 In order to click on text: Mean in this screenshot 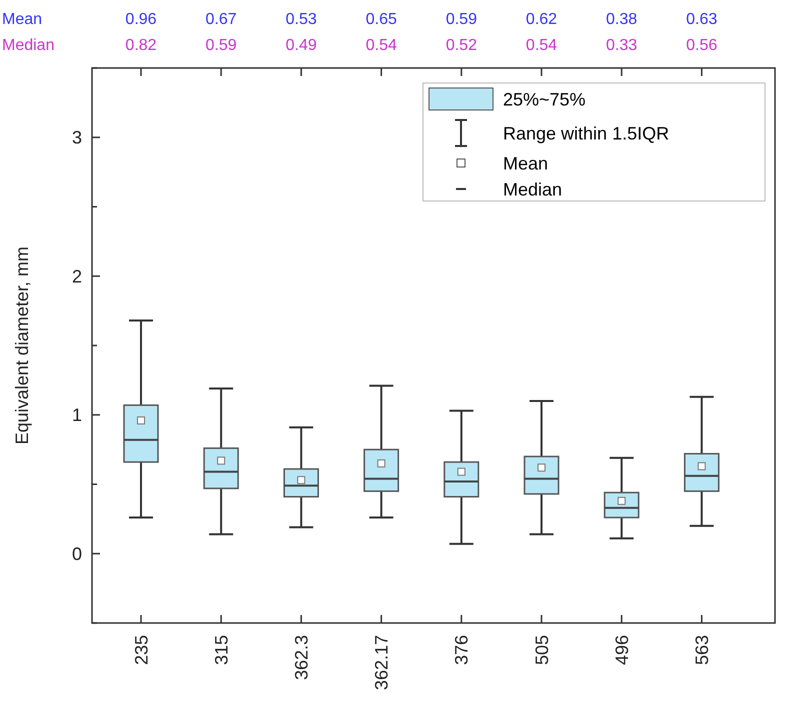, I will do `click(22, 19)`.